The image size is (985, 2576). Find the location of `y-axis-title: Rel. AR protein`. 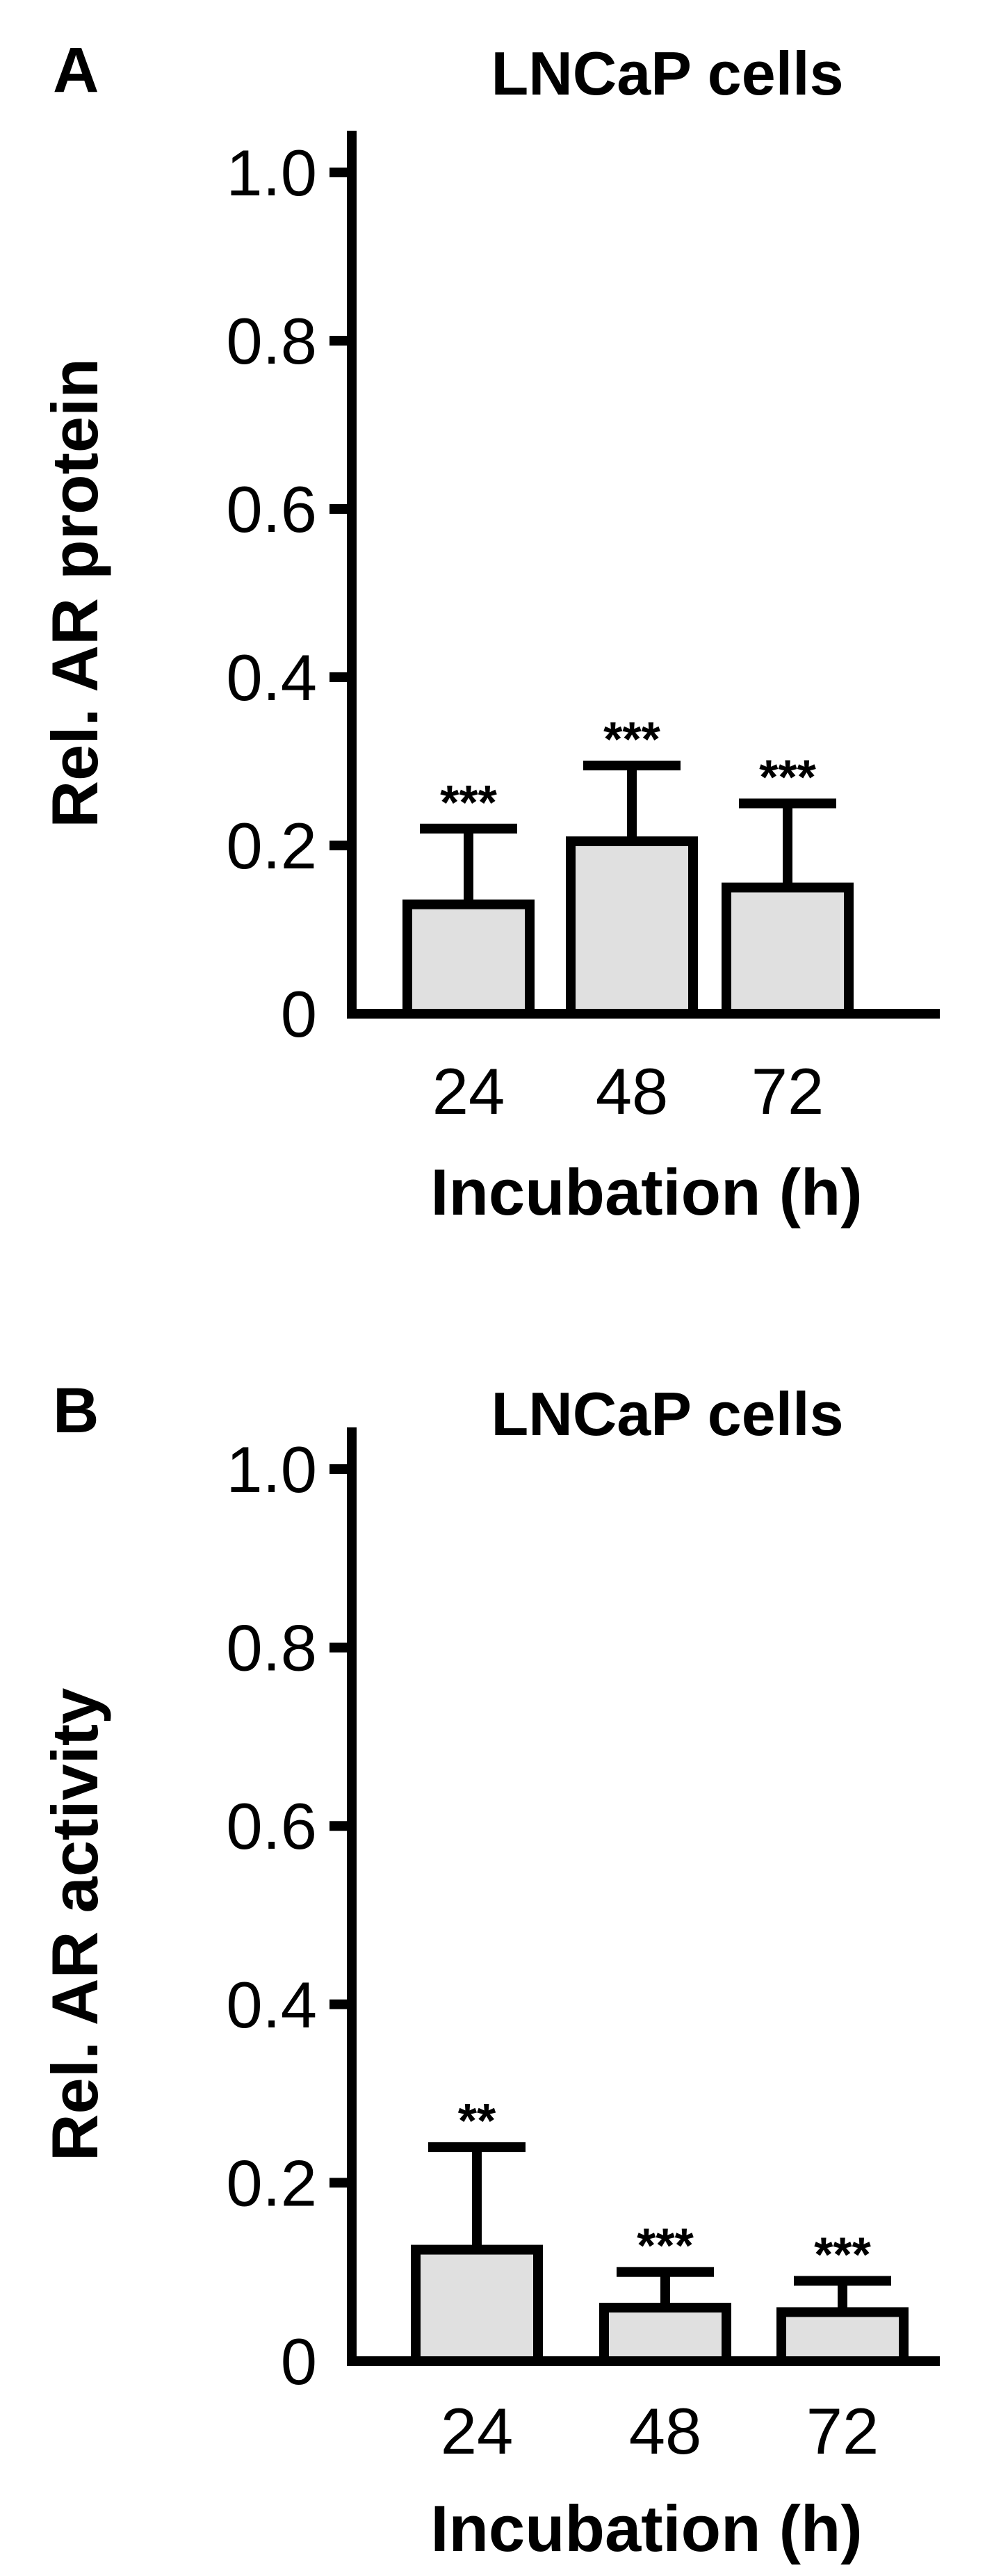

y-axis-title: Rel. AR protein is located at coordinates (74, 592).